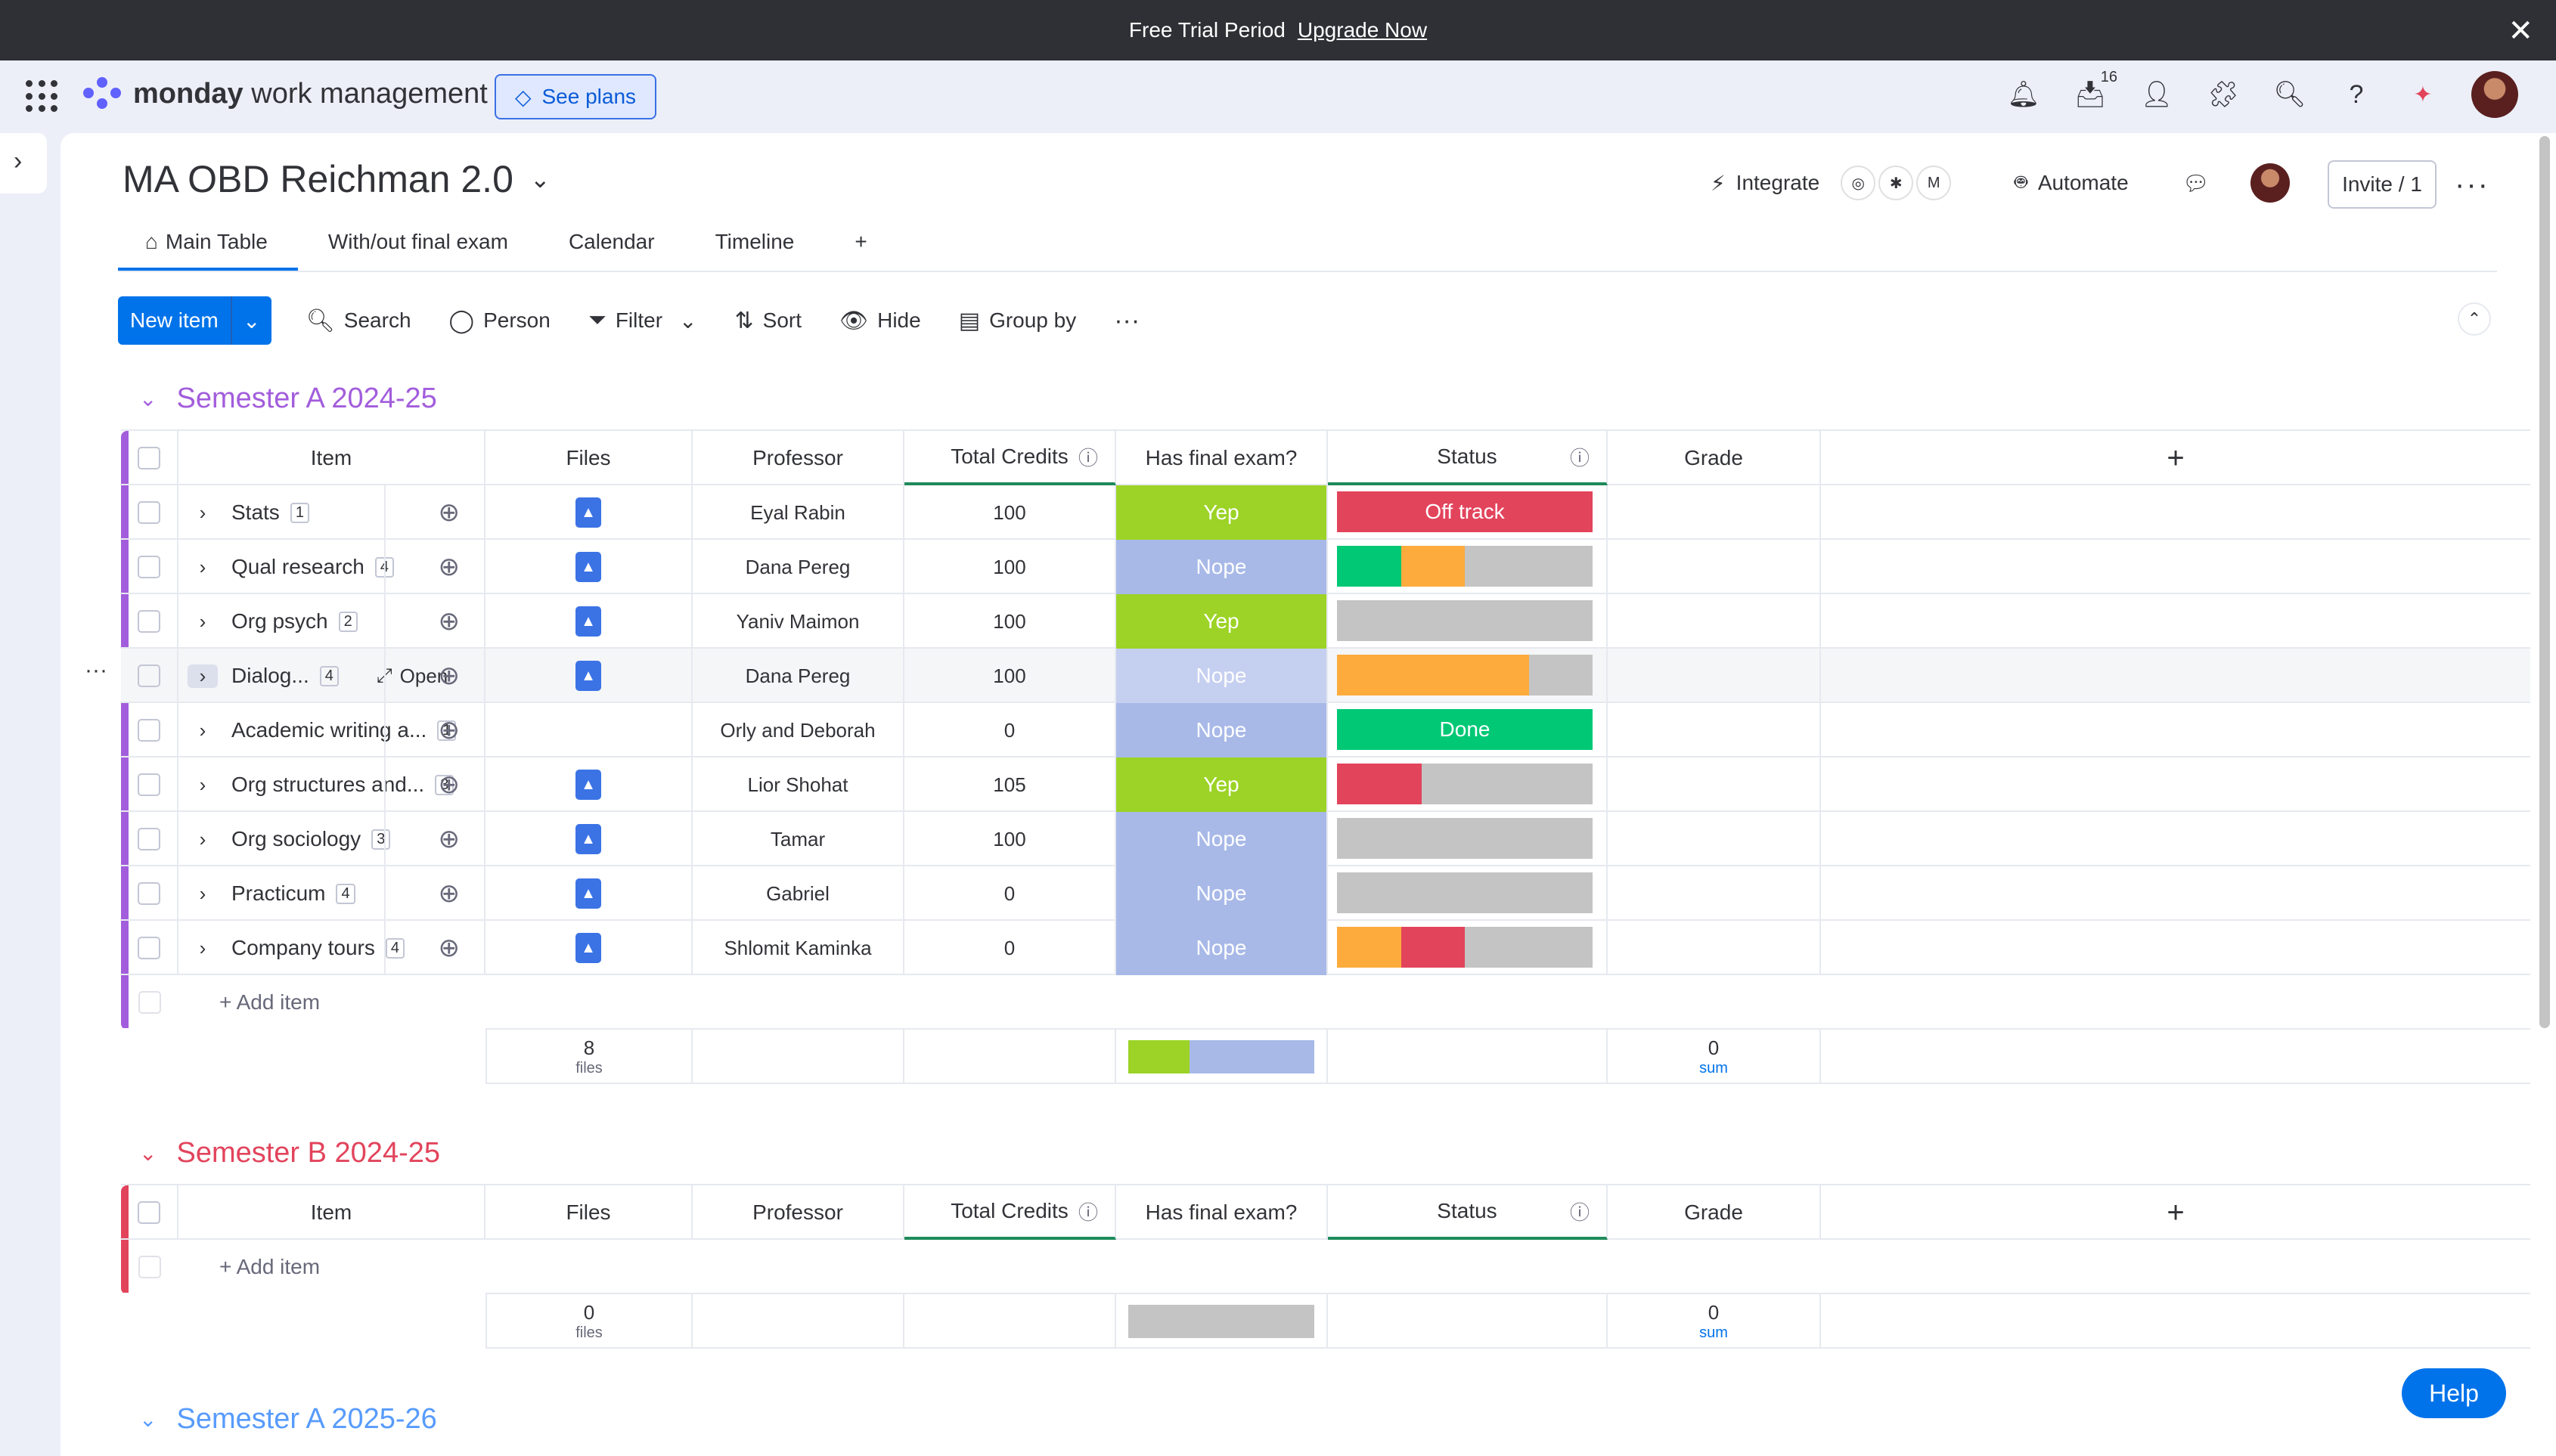 Image resolution: width=2556 pixels, height=1456 pixels. What do you see at coordinates (642, 320) in the screenshot?
I see `filter-button: ⏷ Filter ⌄` at bounding box center [642, 320].